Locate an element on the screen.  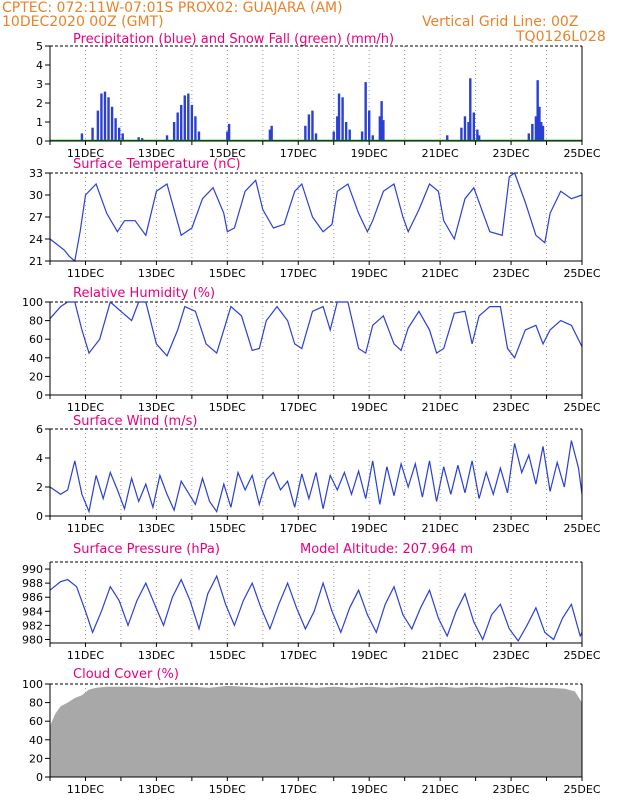
panel-annotation: Model Altitude: 207.964 m is located at coordinates (386, 549).